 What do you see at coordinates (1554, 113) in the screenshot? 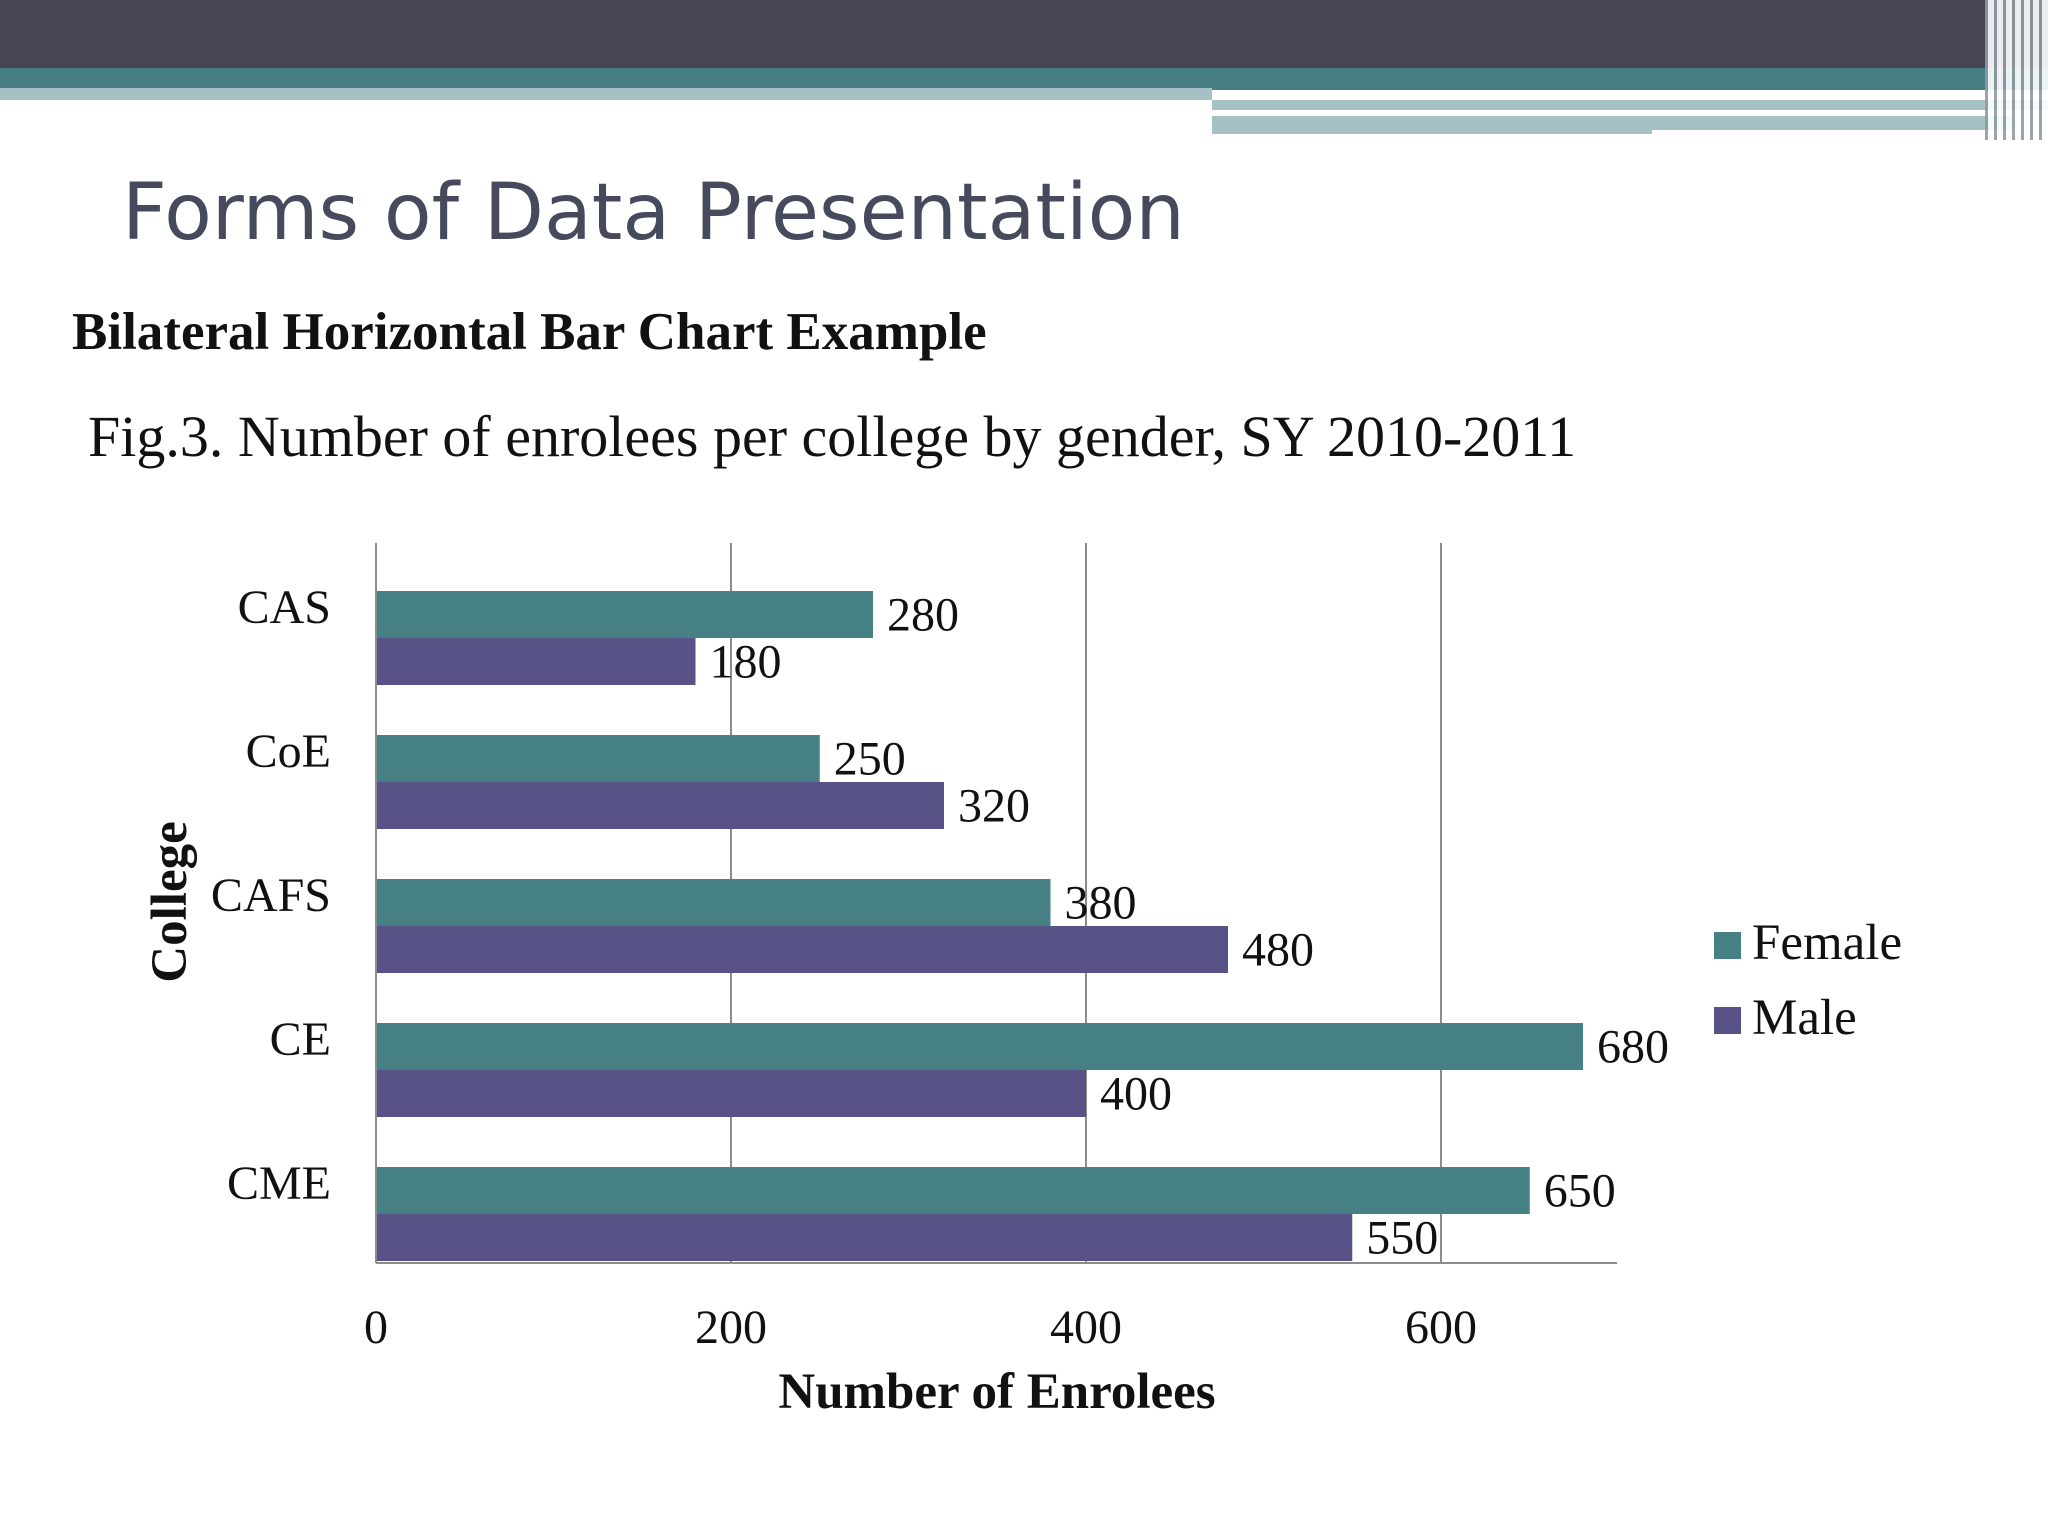
I see `header-stripe-white-line` at bounding box center [1554, 113].